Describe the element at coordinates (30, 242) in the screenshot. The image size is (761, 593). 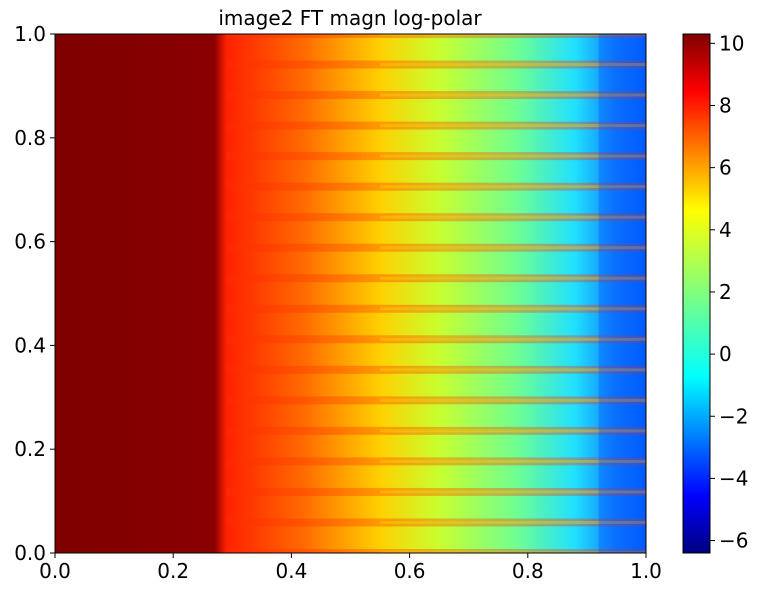
I see `y-tick-label: 0.6` at that location.